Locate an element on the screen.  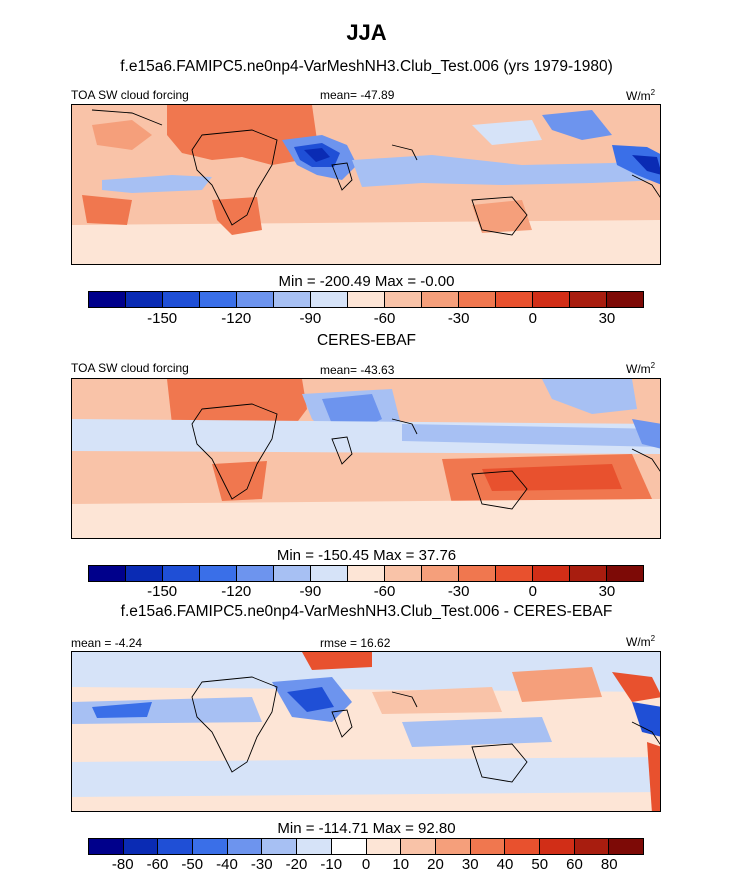
panel3-units: W/m2 is located at coordinates (641, 641).